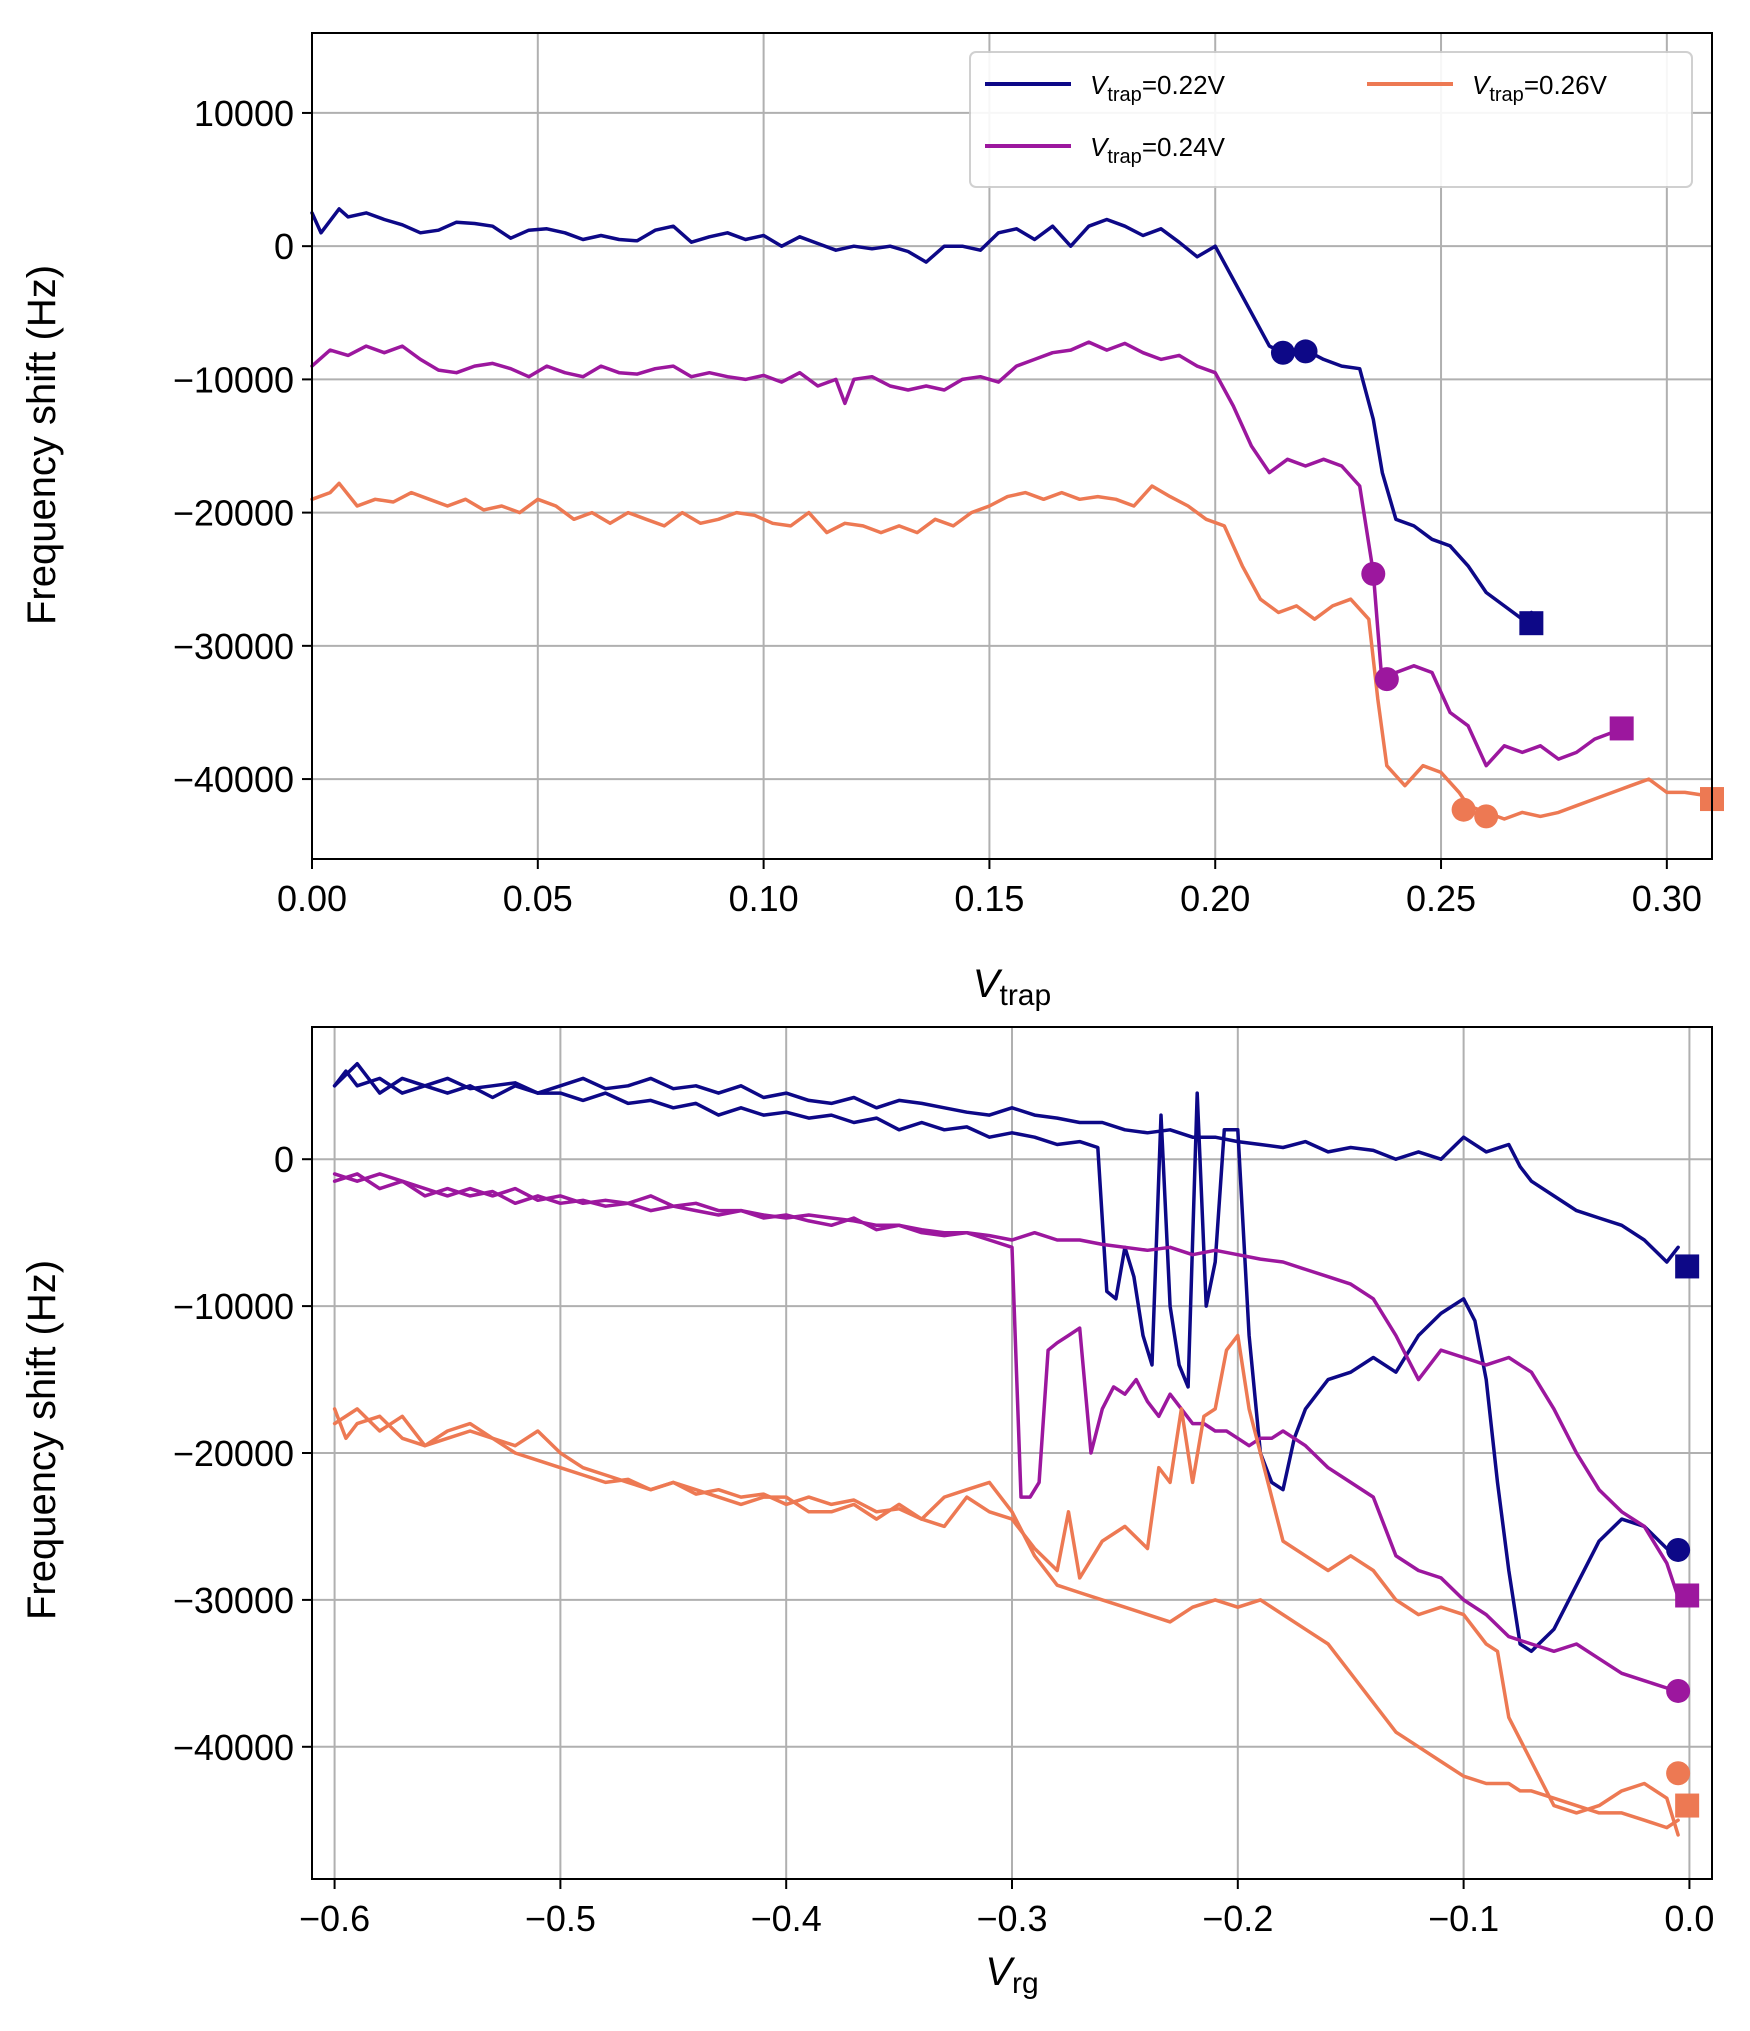 This screenshot has width=1750, height=2031. I want to click on bottom-chart-y-axis-label: Frequency shift (Hz), so click(42, 1440).